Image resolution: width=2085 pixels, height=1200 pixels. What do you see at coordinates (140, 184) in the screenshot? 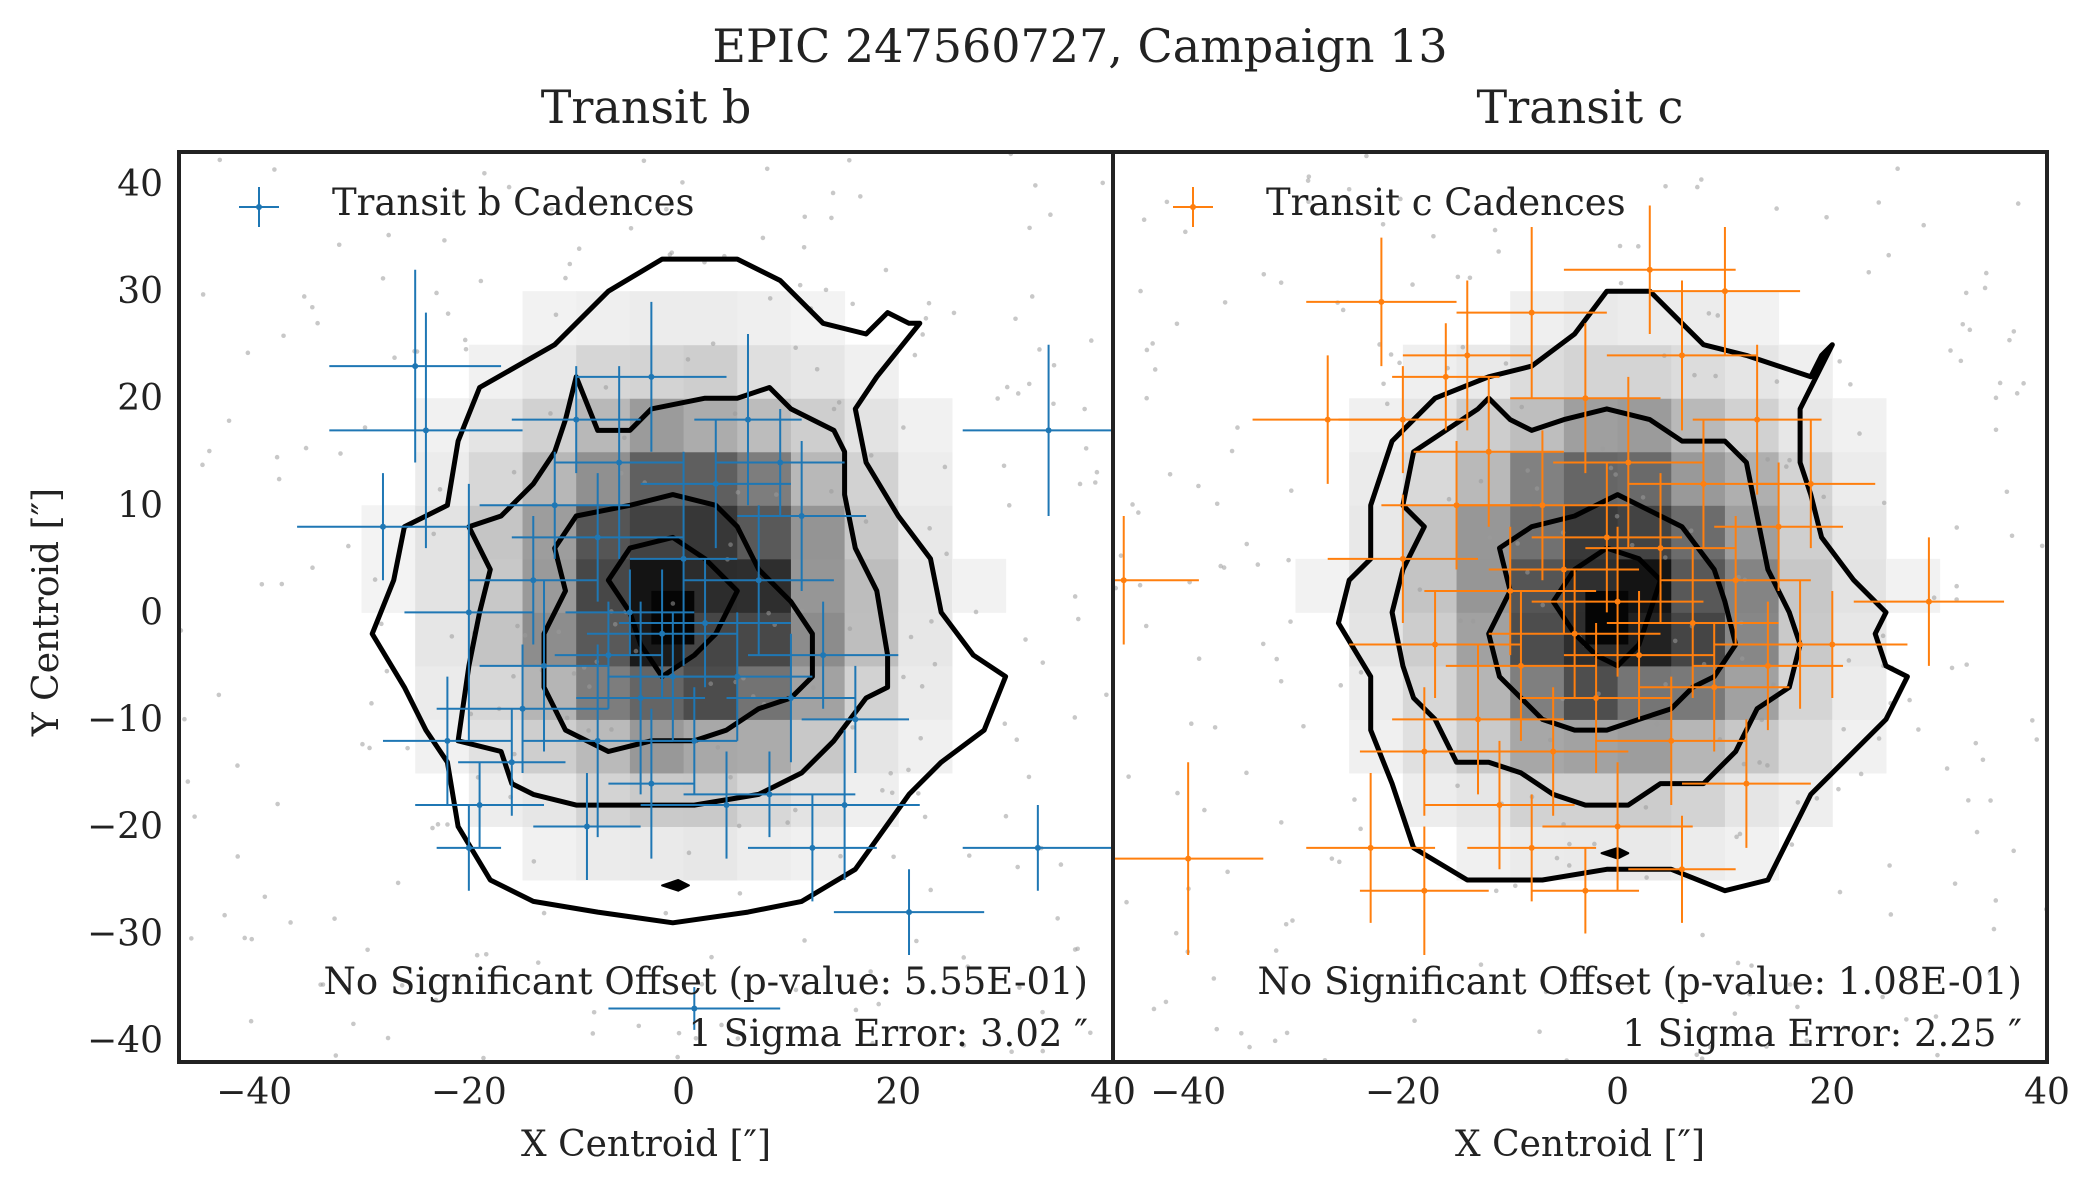
I see `transit-b-y-tick-label: 40` at bounding box center [140, 184].